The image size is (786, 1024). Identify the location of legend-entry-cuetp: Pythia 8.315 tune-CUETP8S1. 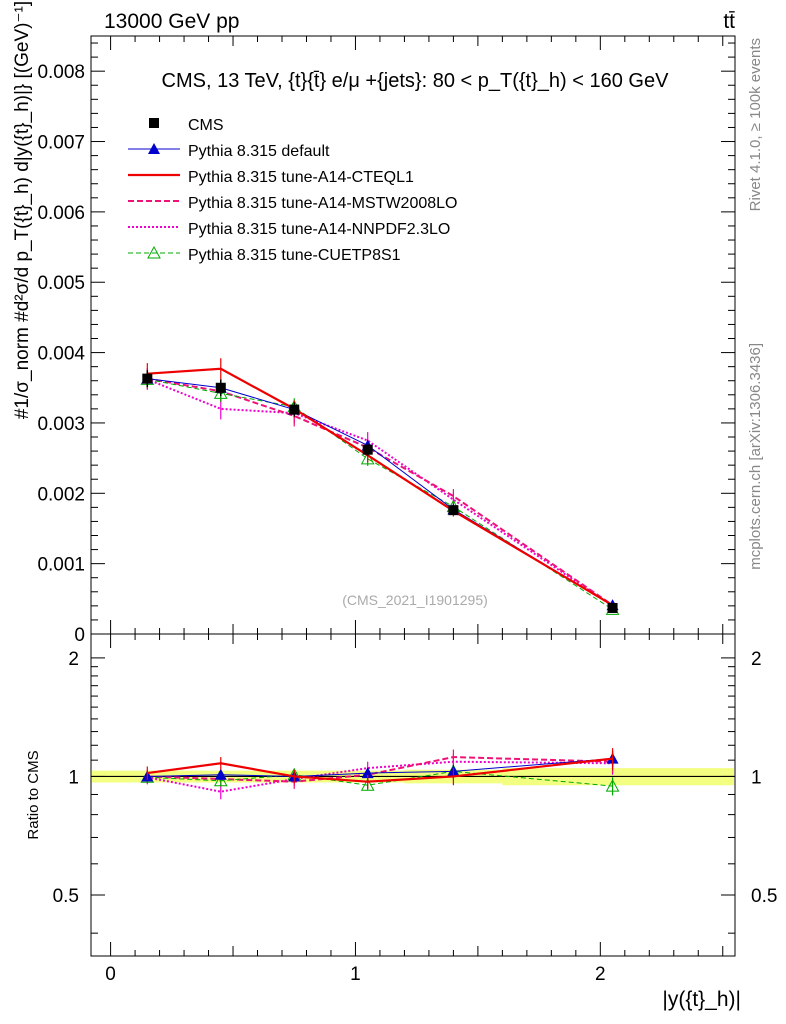
(264, 254).